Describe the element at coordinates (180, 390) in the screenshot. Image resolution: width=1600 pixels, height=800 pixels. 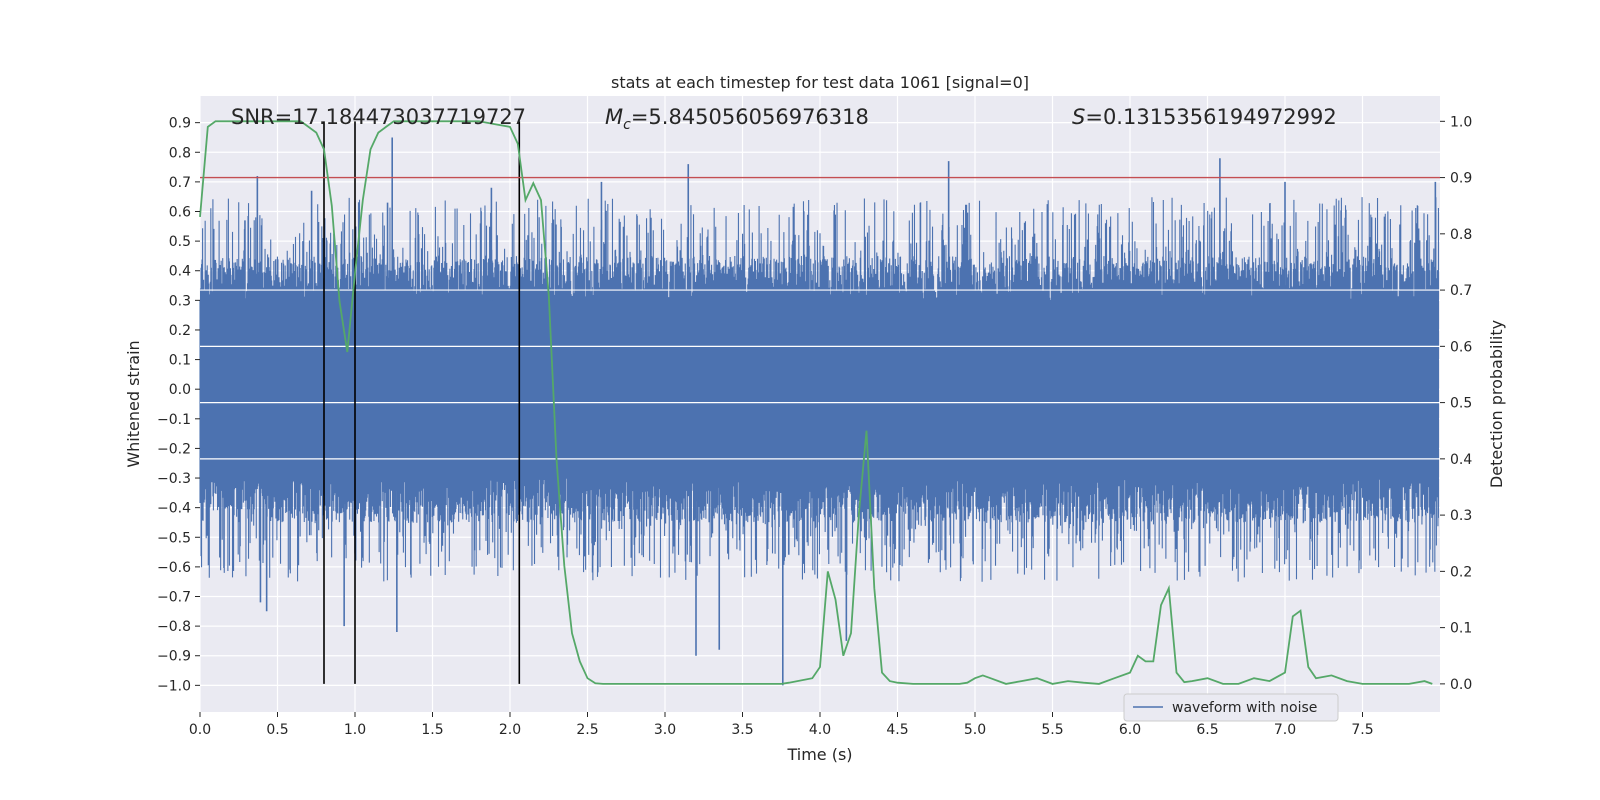
I see `y-left-tick-label: 0.0` at that location.